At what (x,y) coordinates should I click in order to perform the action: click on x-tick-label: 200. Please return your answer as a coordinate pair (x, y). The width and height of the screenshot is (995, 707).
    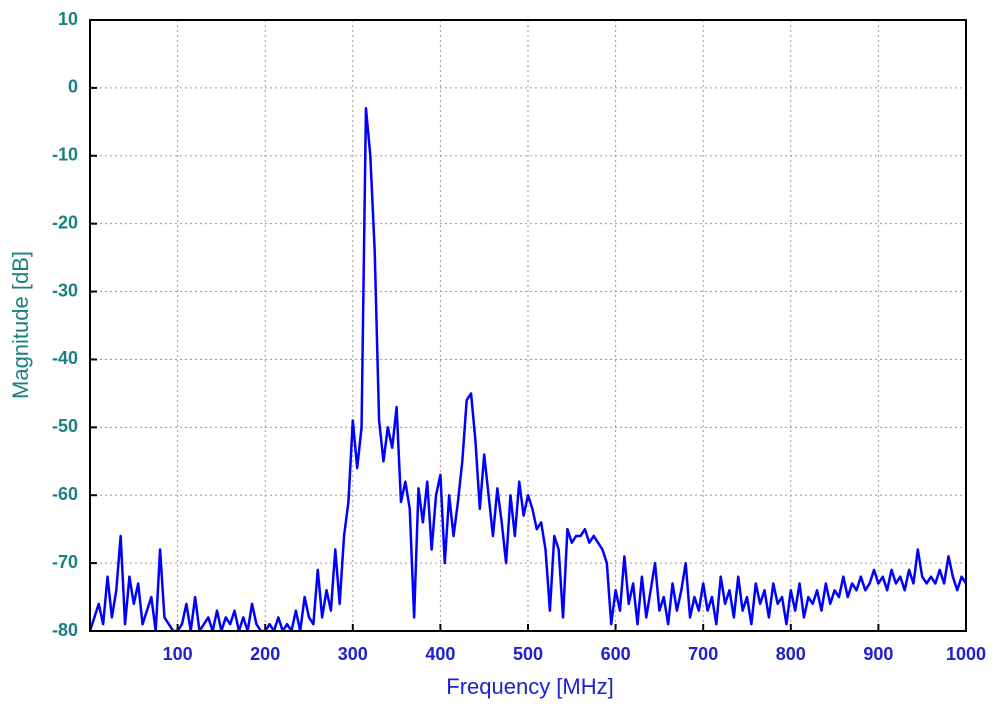
    Looking at the image, I should click on (265, 654).